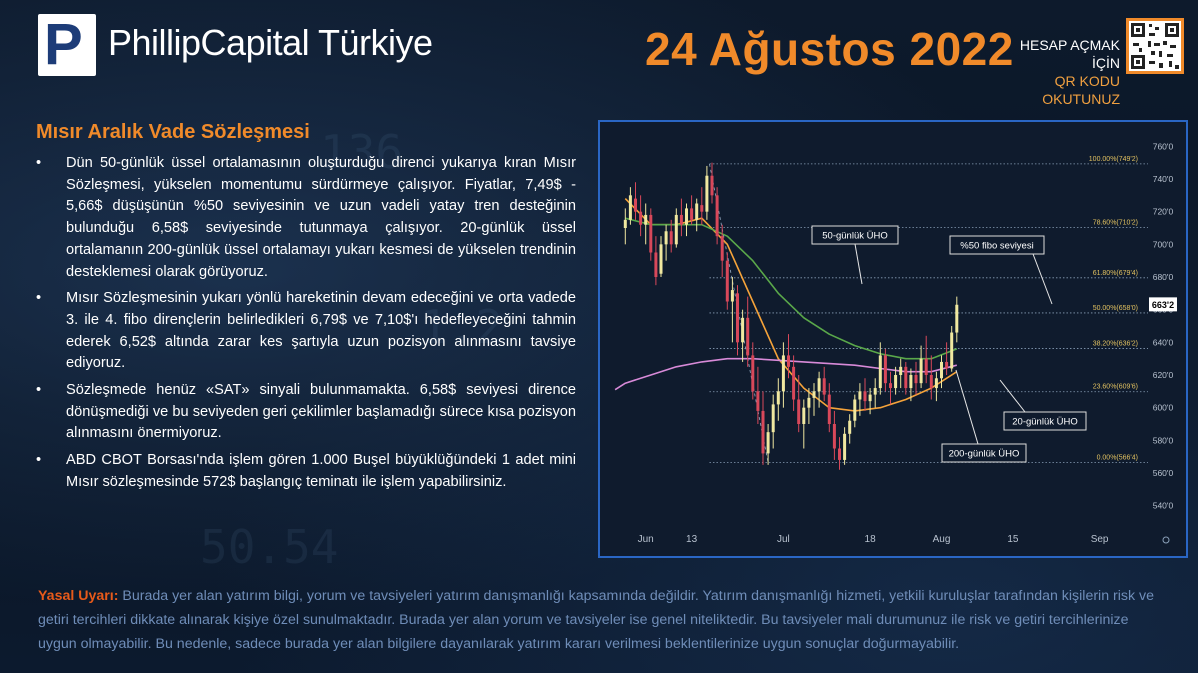 The image size is (1198, 673). What do you see at coordinates (1062, 72) in the screenshot?
I see `qr-caption: HESAP AÇMAK İÇİN QR KODU OKUTUNUZ` at bounding box center [1062, 72].